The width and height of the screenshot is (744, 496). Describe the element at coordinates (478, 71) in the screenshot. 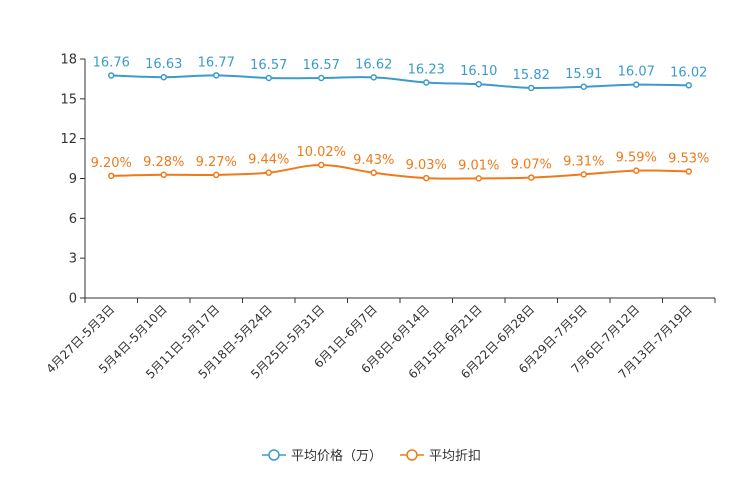

I see `data-label: 16.10` at that location.